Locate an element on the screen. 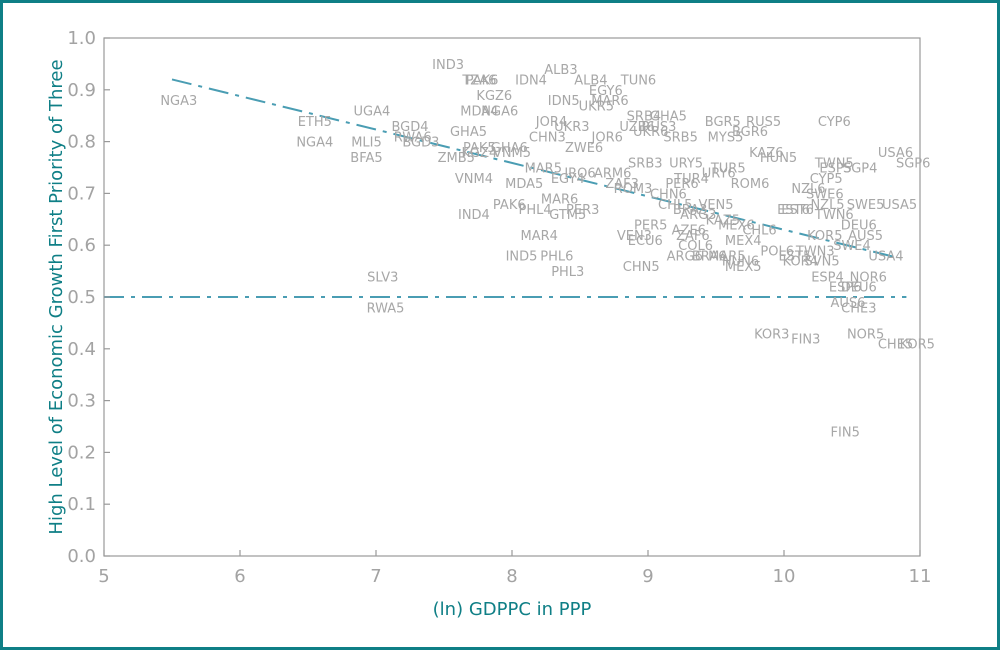 The width and height of the screenshot is (1000, 650). point-label: UGA4 is located at coordinates (372, 112).